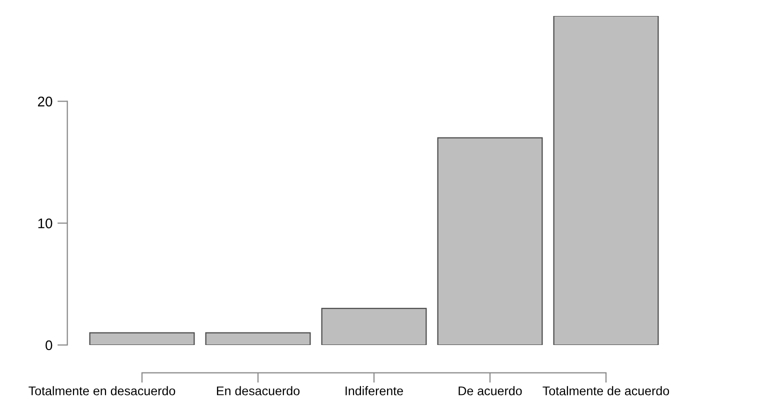 This screenshot has height=417, width=760. What do you see at coordinates (490, 391) in the screenshot?
I see `x-tick-label: De acuerdo` at bounding box center [490, 391].